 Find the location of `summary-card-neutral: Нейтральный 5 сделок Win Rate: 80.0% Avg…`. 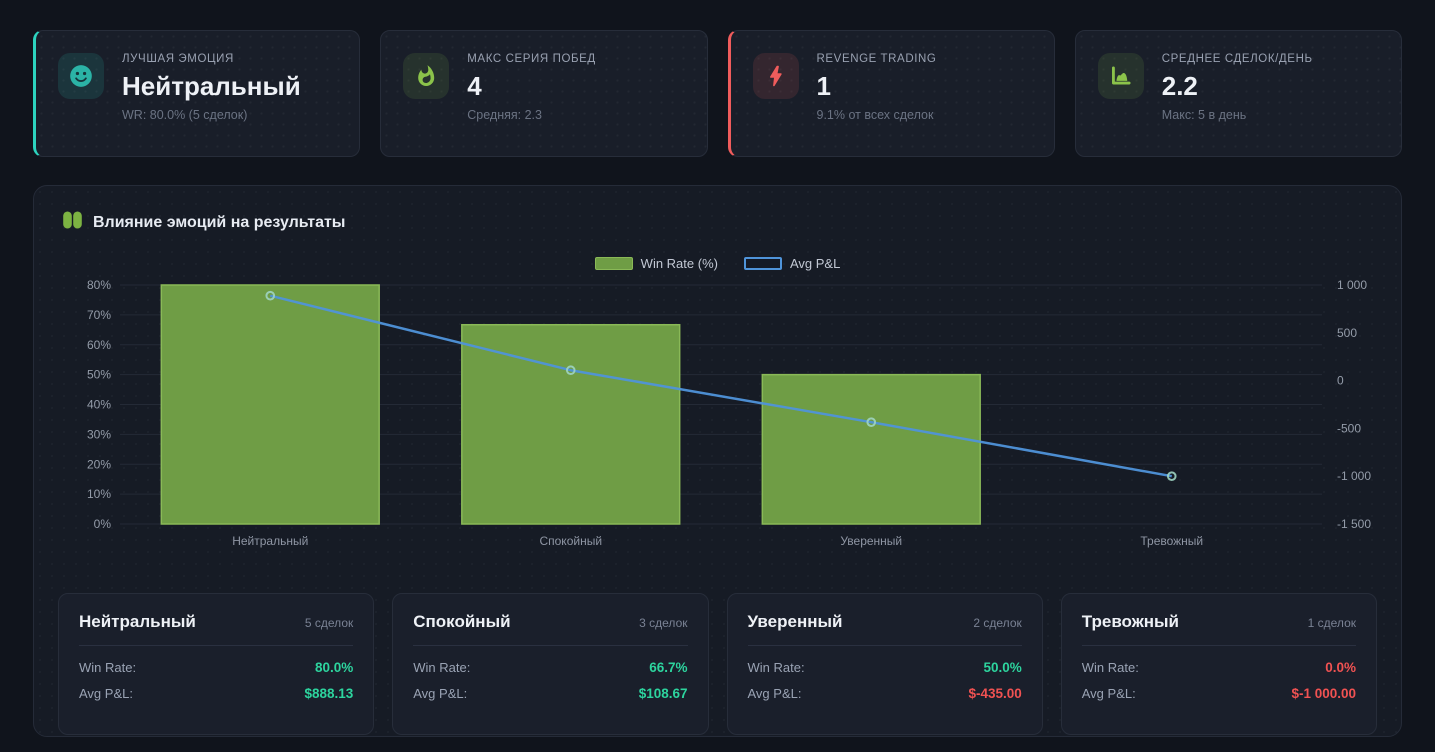

summary-card-neutral: Нейтральный 5 сделок Win Rate: 80.0% Avg… is located at coordinates (216, 664).